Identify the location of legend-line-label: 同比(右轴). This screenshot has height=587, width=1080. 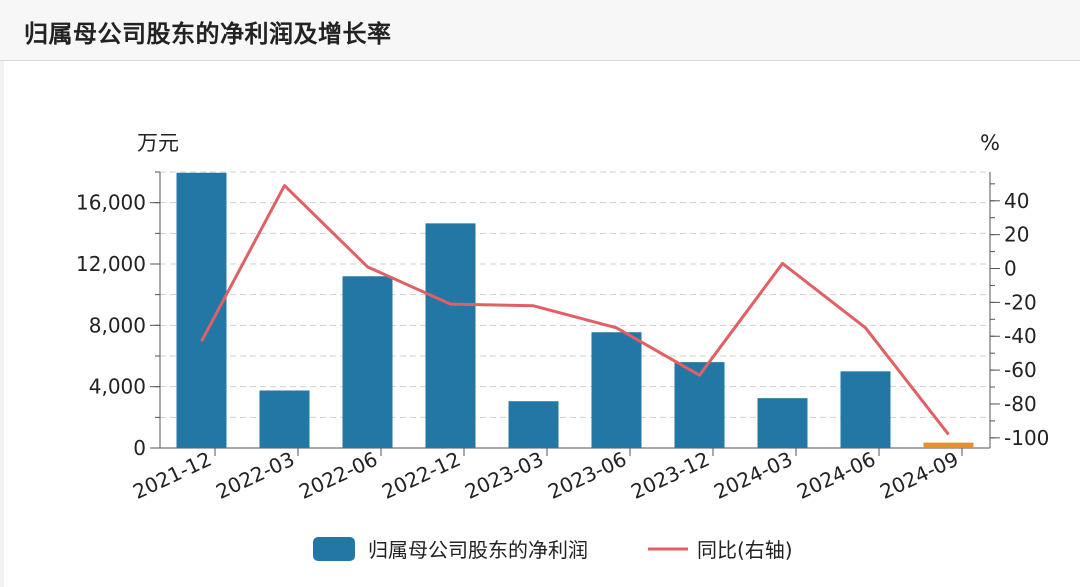
(745, 550).